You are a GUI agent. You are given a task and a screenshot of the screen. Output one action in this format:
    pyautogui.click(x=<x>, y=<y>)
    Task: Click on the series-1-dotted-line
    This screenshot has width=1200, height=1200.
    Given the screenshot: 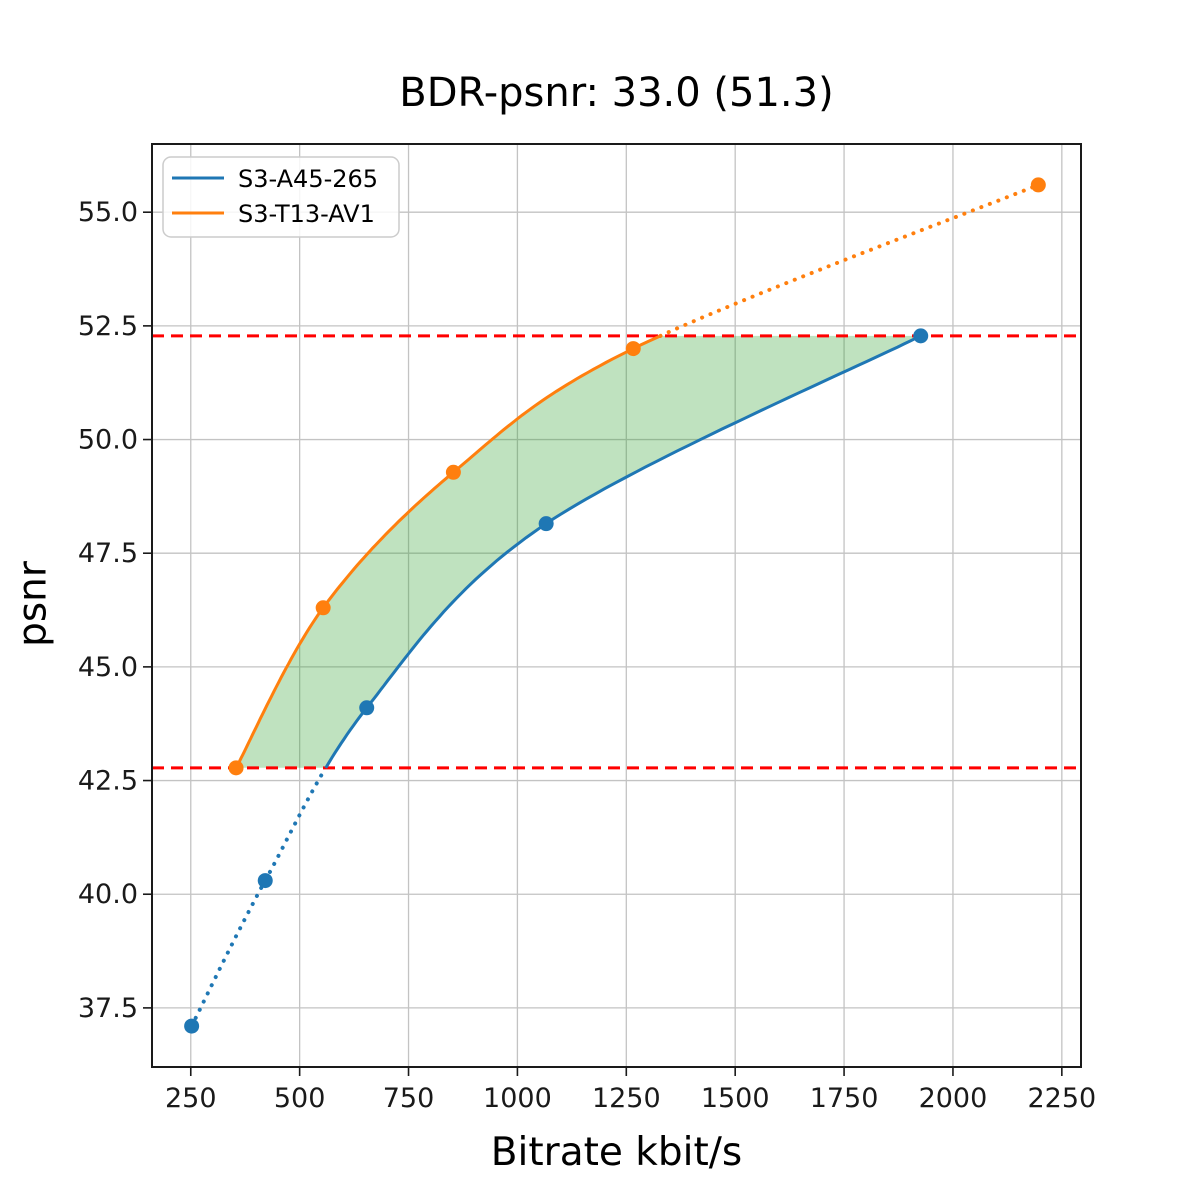 What is the action you would take?
    pyautogui.click(x=258, y=897)
    